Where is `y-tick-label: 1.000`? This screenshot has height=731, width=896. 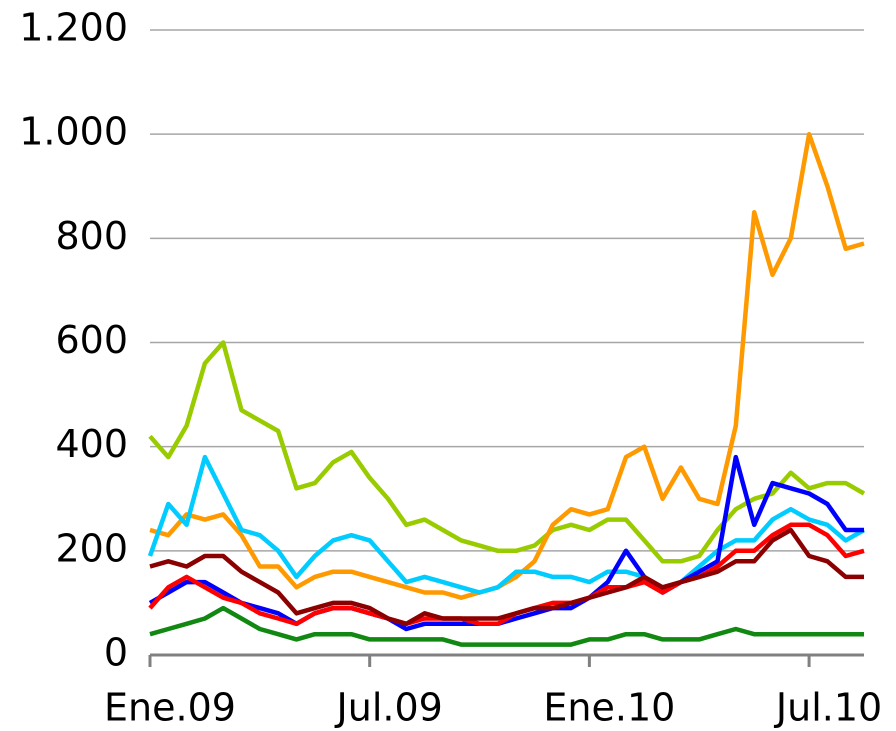
y-tick-label: 1.000 is located at coordinates (73, 132).